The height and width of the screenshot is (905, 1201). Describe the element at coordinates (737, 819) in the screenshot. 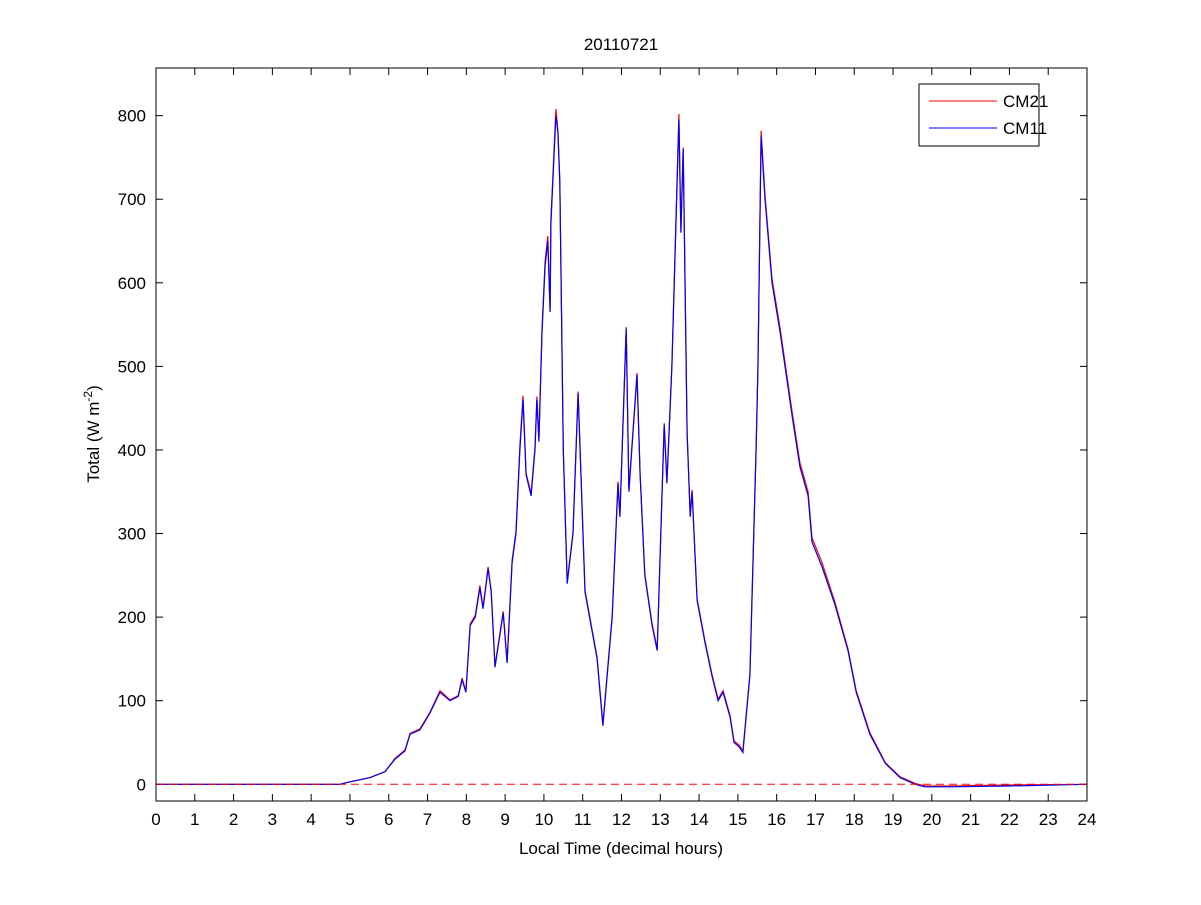

I see `x-tick-label: 15` at that location.